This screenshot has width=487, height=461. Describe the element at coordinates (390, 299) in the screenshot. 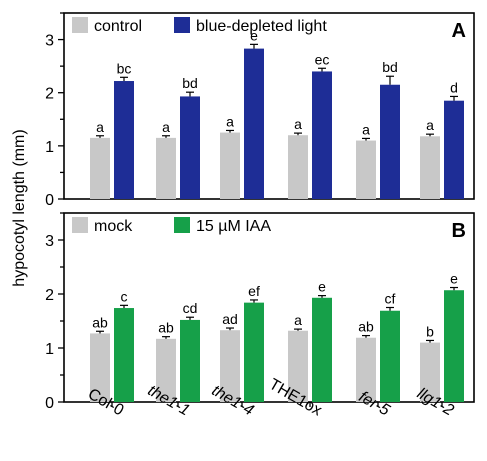

I see `significance-letter: cf` at that location.